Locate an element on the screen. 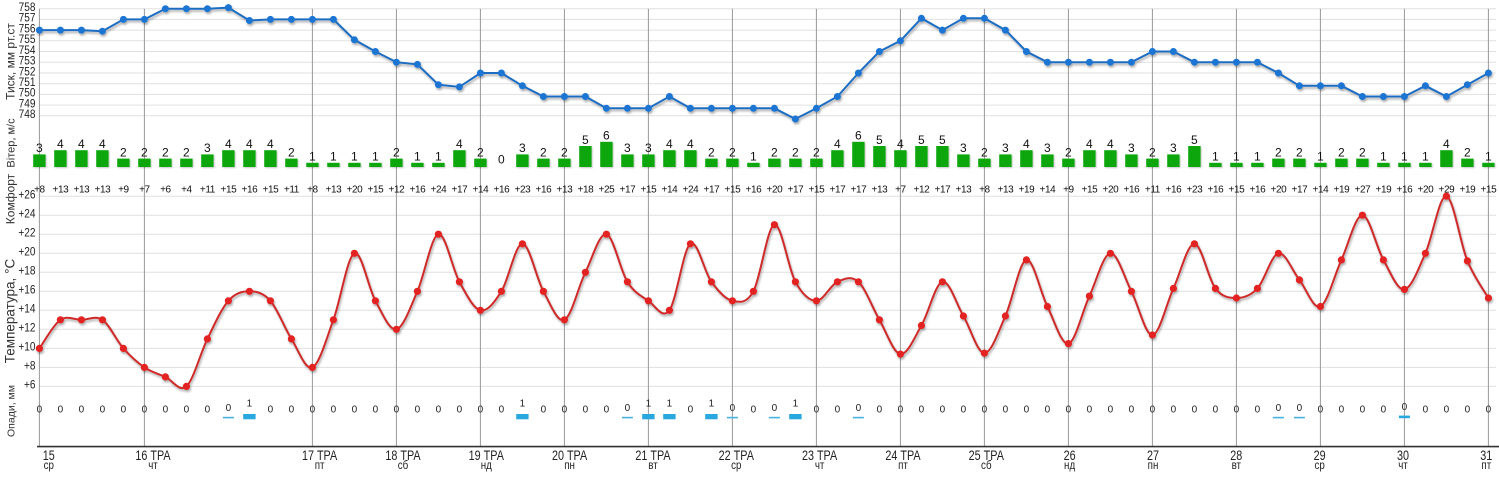 This screenshot has height=480, width=1499. svg-text: Вітер, м/с is located at coordinates (12, 143).